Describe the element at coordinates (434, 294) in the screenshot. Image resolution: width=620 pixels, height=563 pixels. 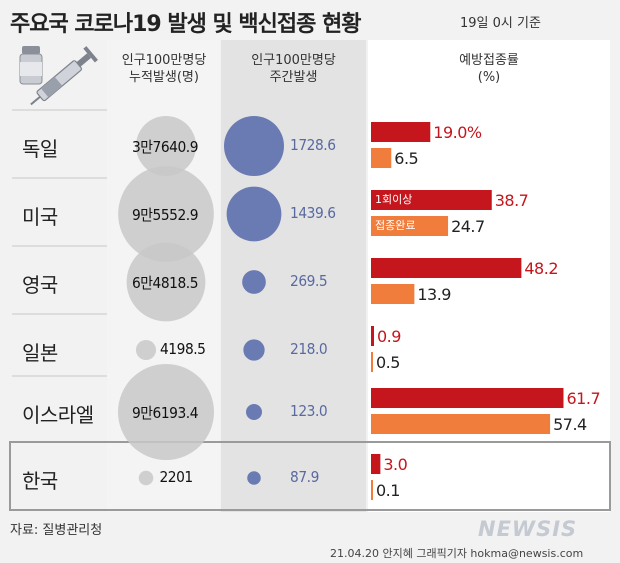
I see `full-dose-value-label: 13.9` at that location.